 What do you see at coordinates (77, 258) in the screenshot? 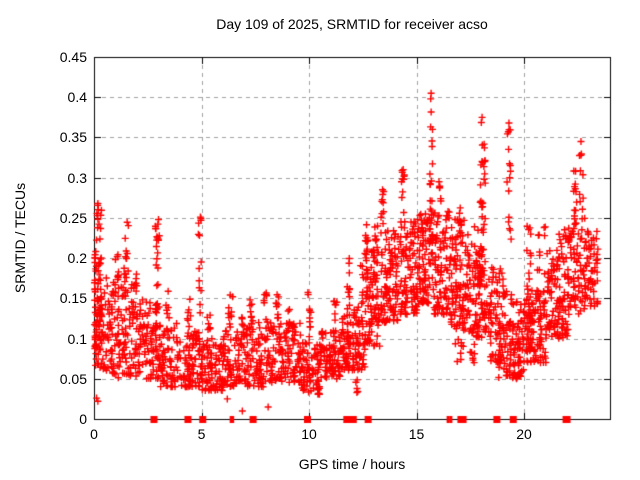
I see `y-tick-label: 0.2` at bounding box center [77, 258].